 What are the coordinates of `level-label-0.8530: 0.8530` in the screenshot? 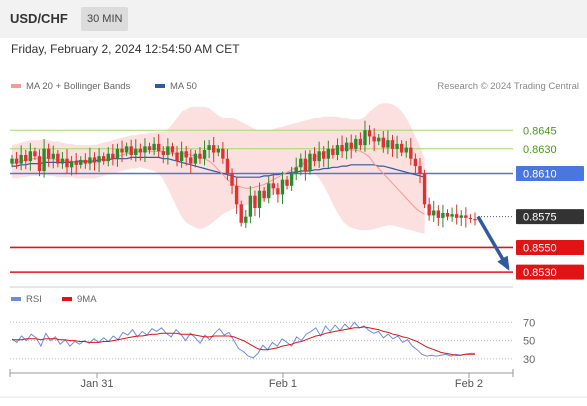 It's located at (540, 273).